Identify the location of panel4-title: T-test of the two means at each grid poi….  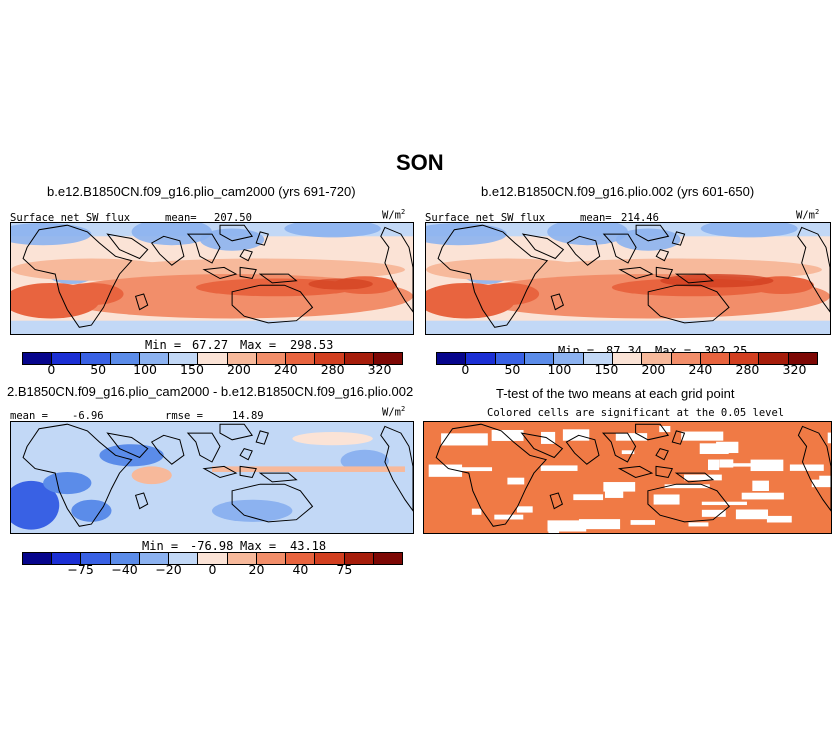
(615, 393).